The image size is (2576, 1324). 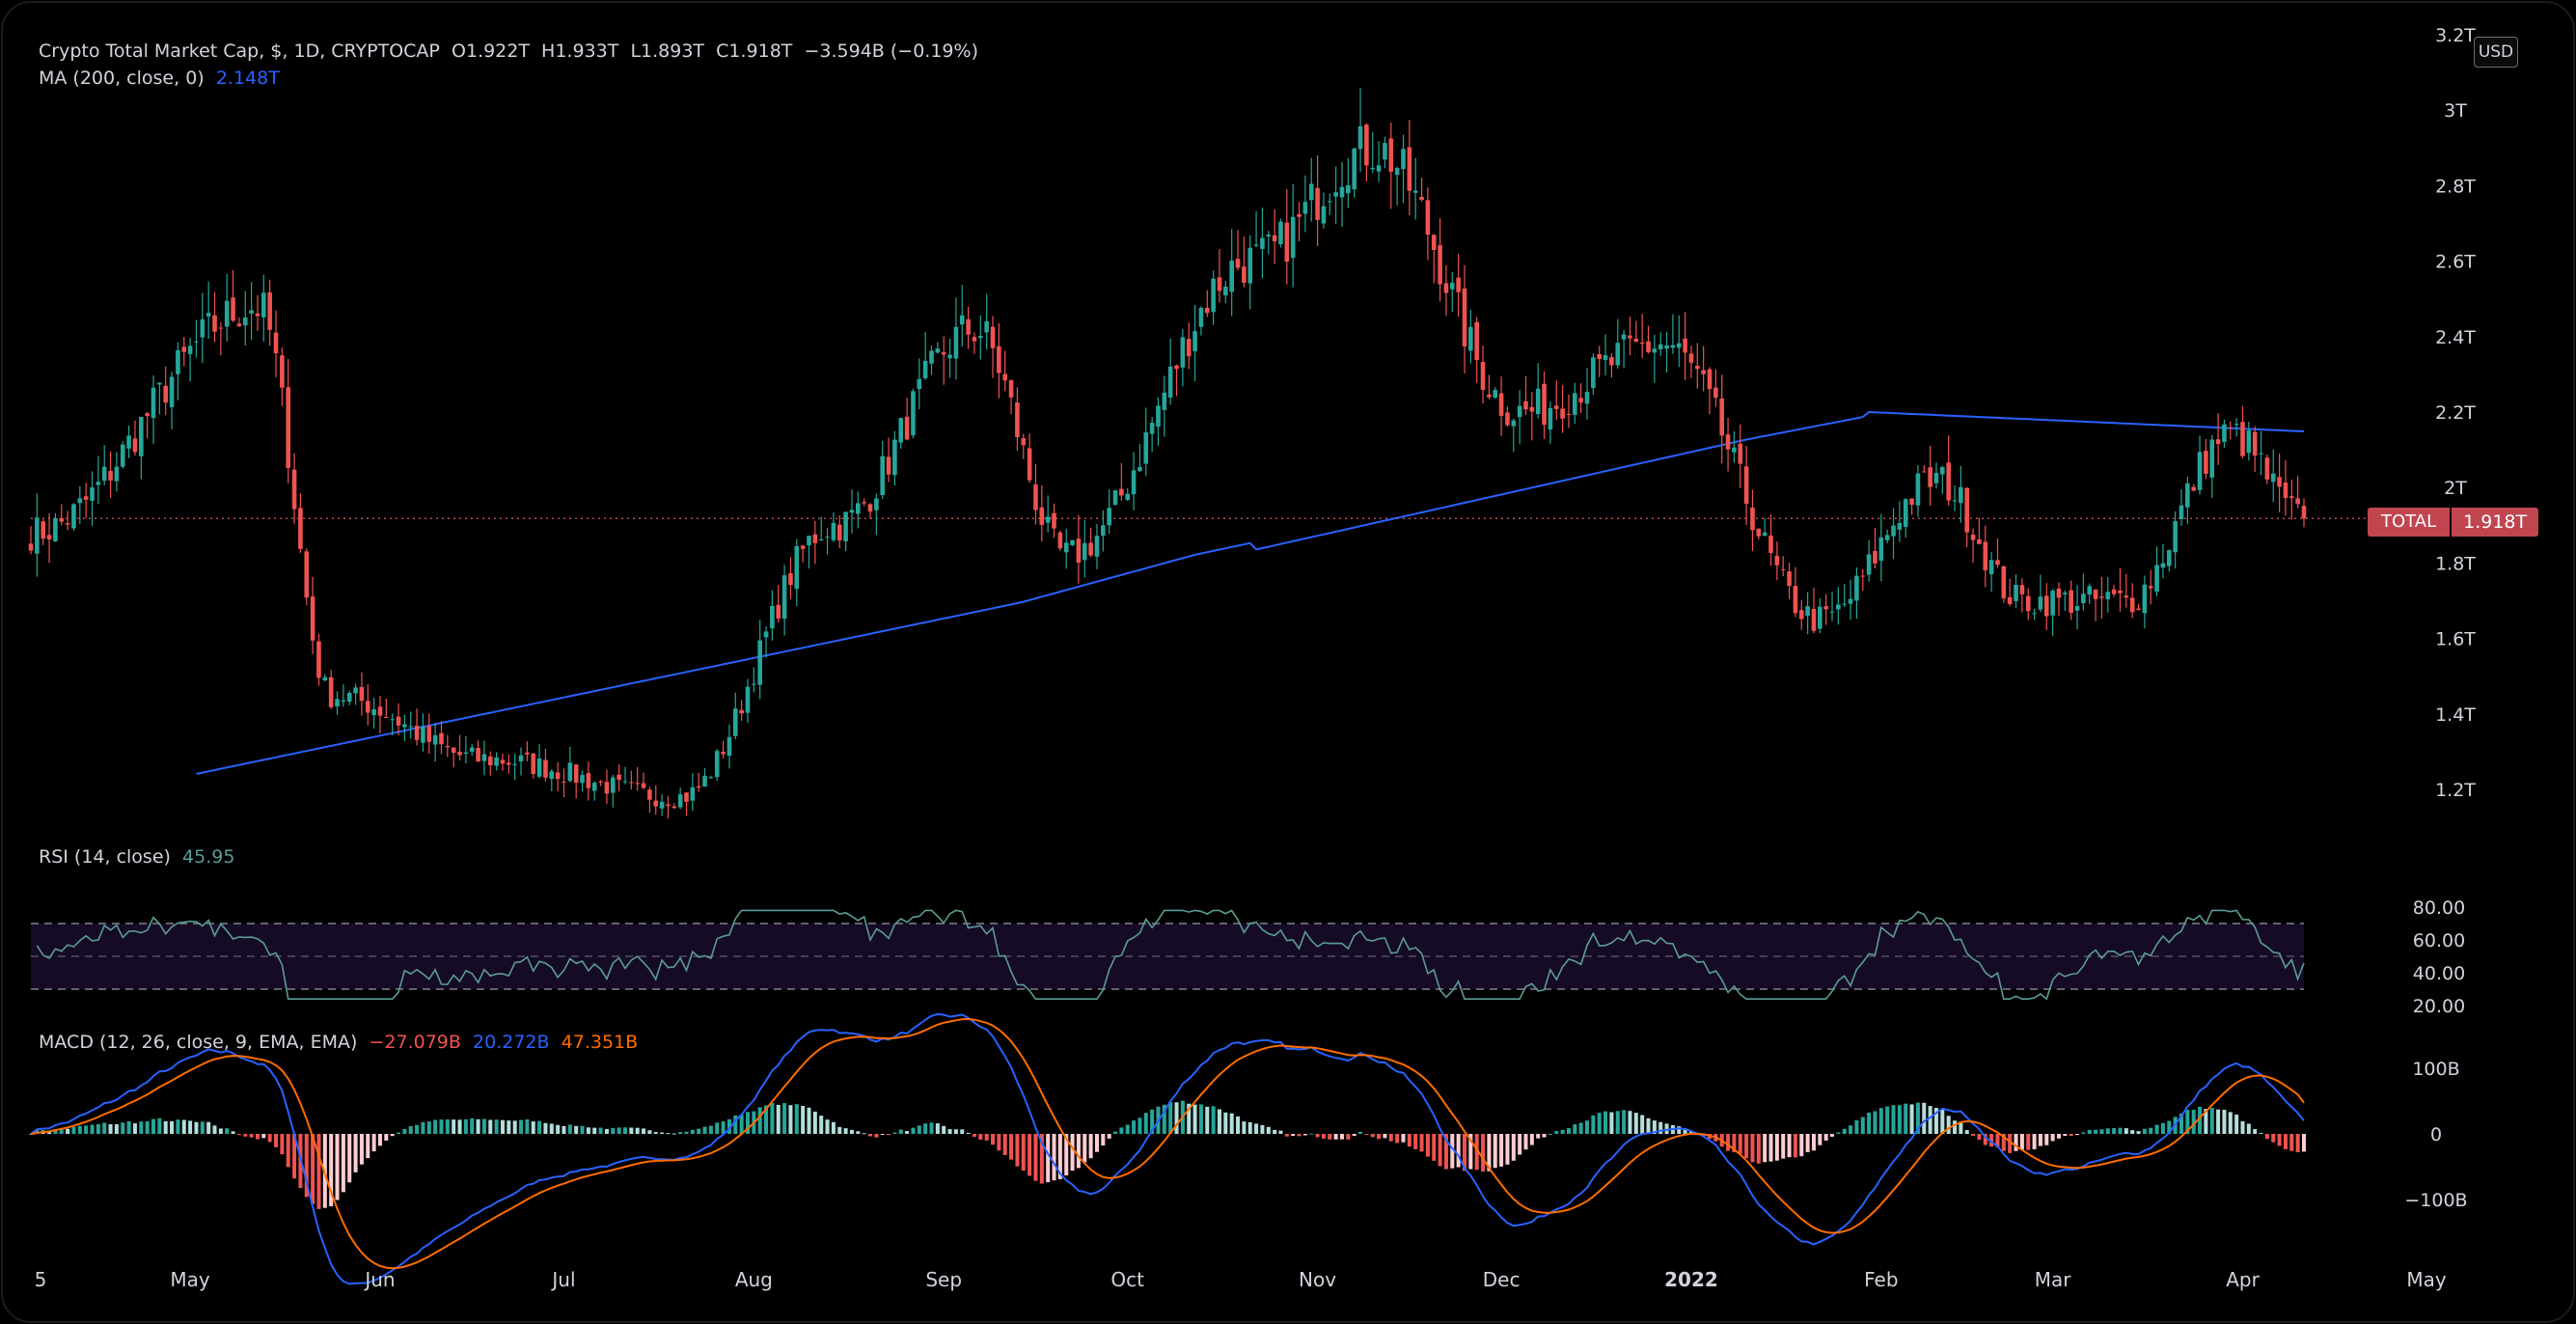 I want to click on price-tick-label: 2.8T, so click(x=2456, y=186).